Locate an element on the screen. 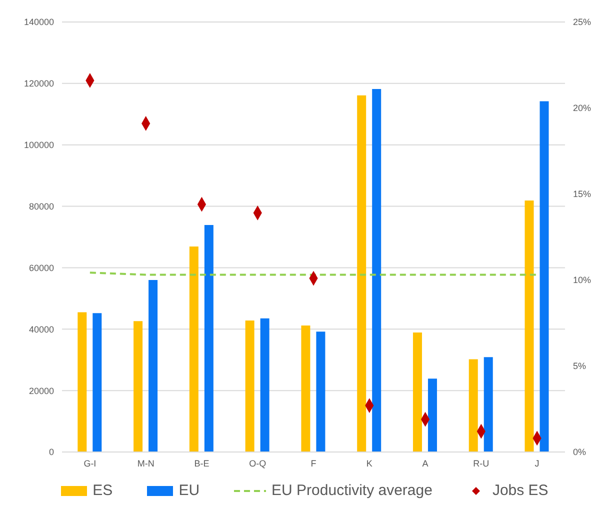  x-tick-label: G-I is located at coordinates (90, 463).